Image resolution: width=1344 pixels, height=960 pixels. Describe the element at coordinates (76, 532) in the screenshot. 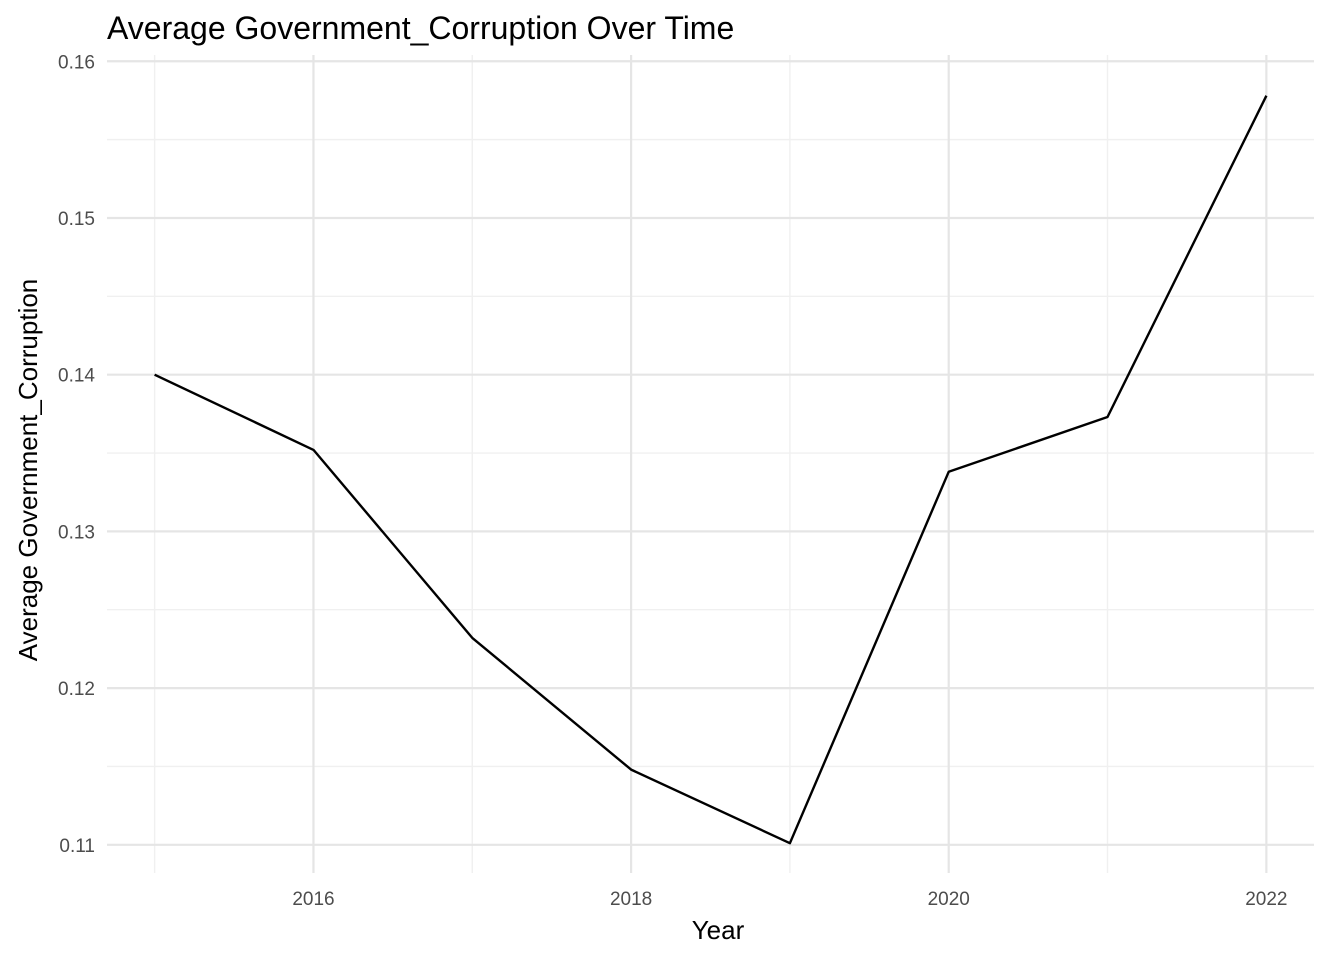

I see `y-tick-label: 0.13` at that location.